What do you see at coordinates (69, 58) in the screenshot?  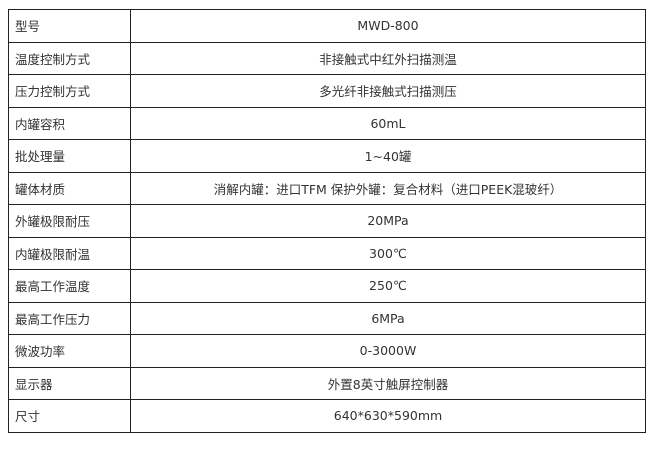 I see `spec-label: 温度控制方式` at bounding box center [69, 58].